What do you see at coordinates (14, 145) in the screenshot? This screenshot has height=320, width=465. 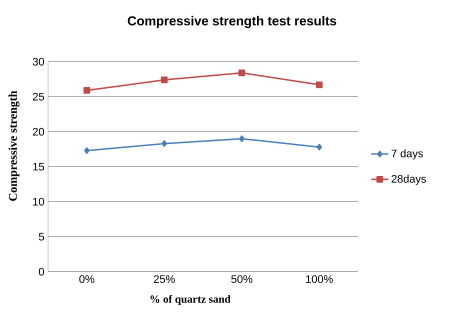 I see `y-axis-title: Compressive strength` at bounding box center [14, 145].